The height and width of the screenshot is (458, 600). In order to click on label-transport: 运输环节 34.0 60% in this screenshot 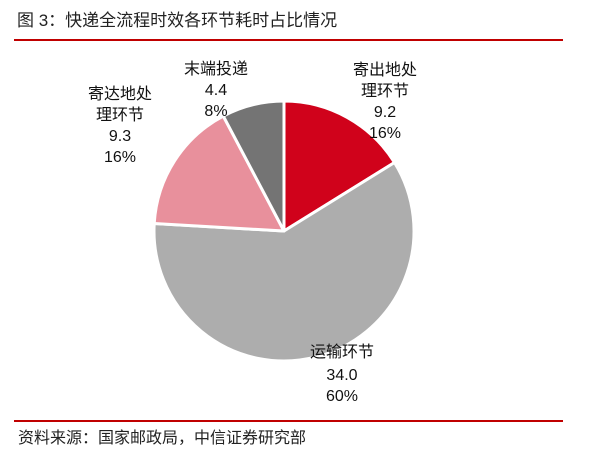, I will do `click(342, 374)`.